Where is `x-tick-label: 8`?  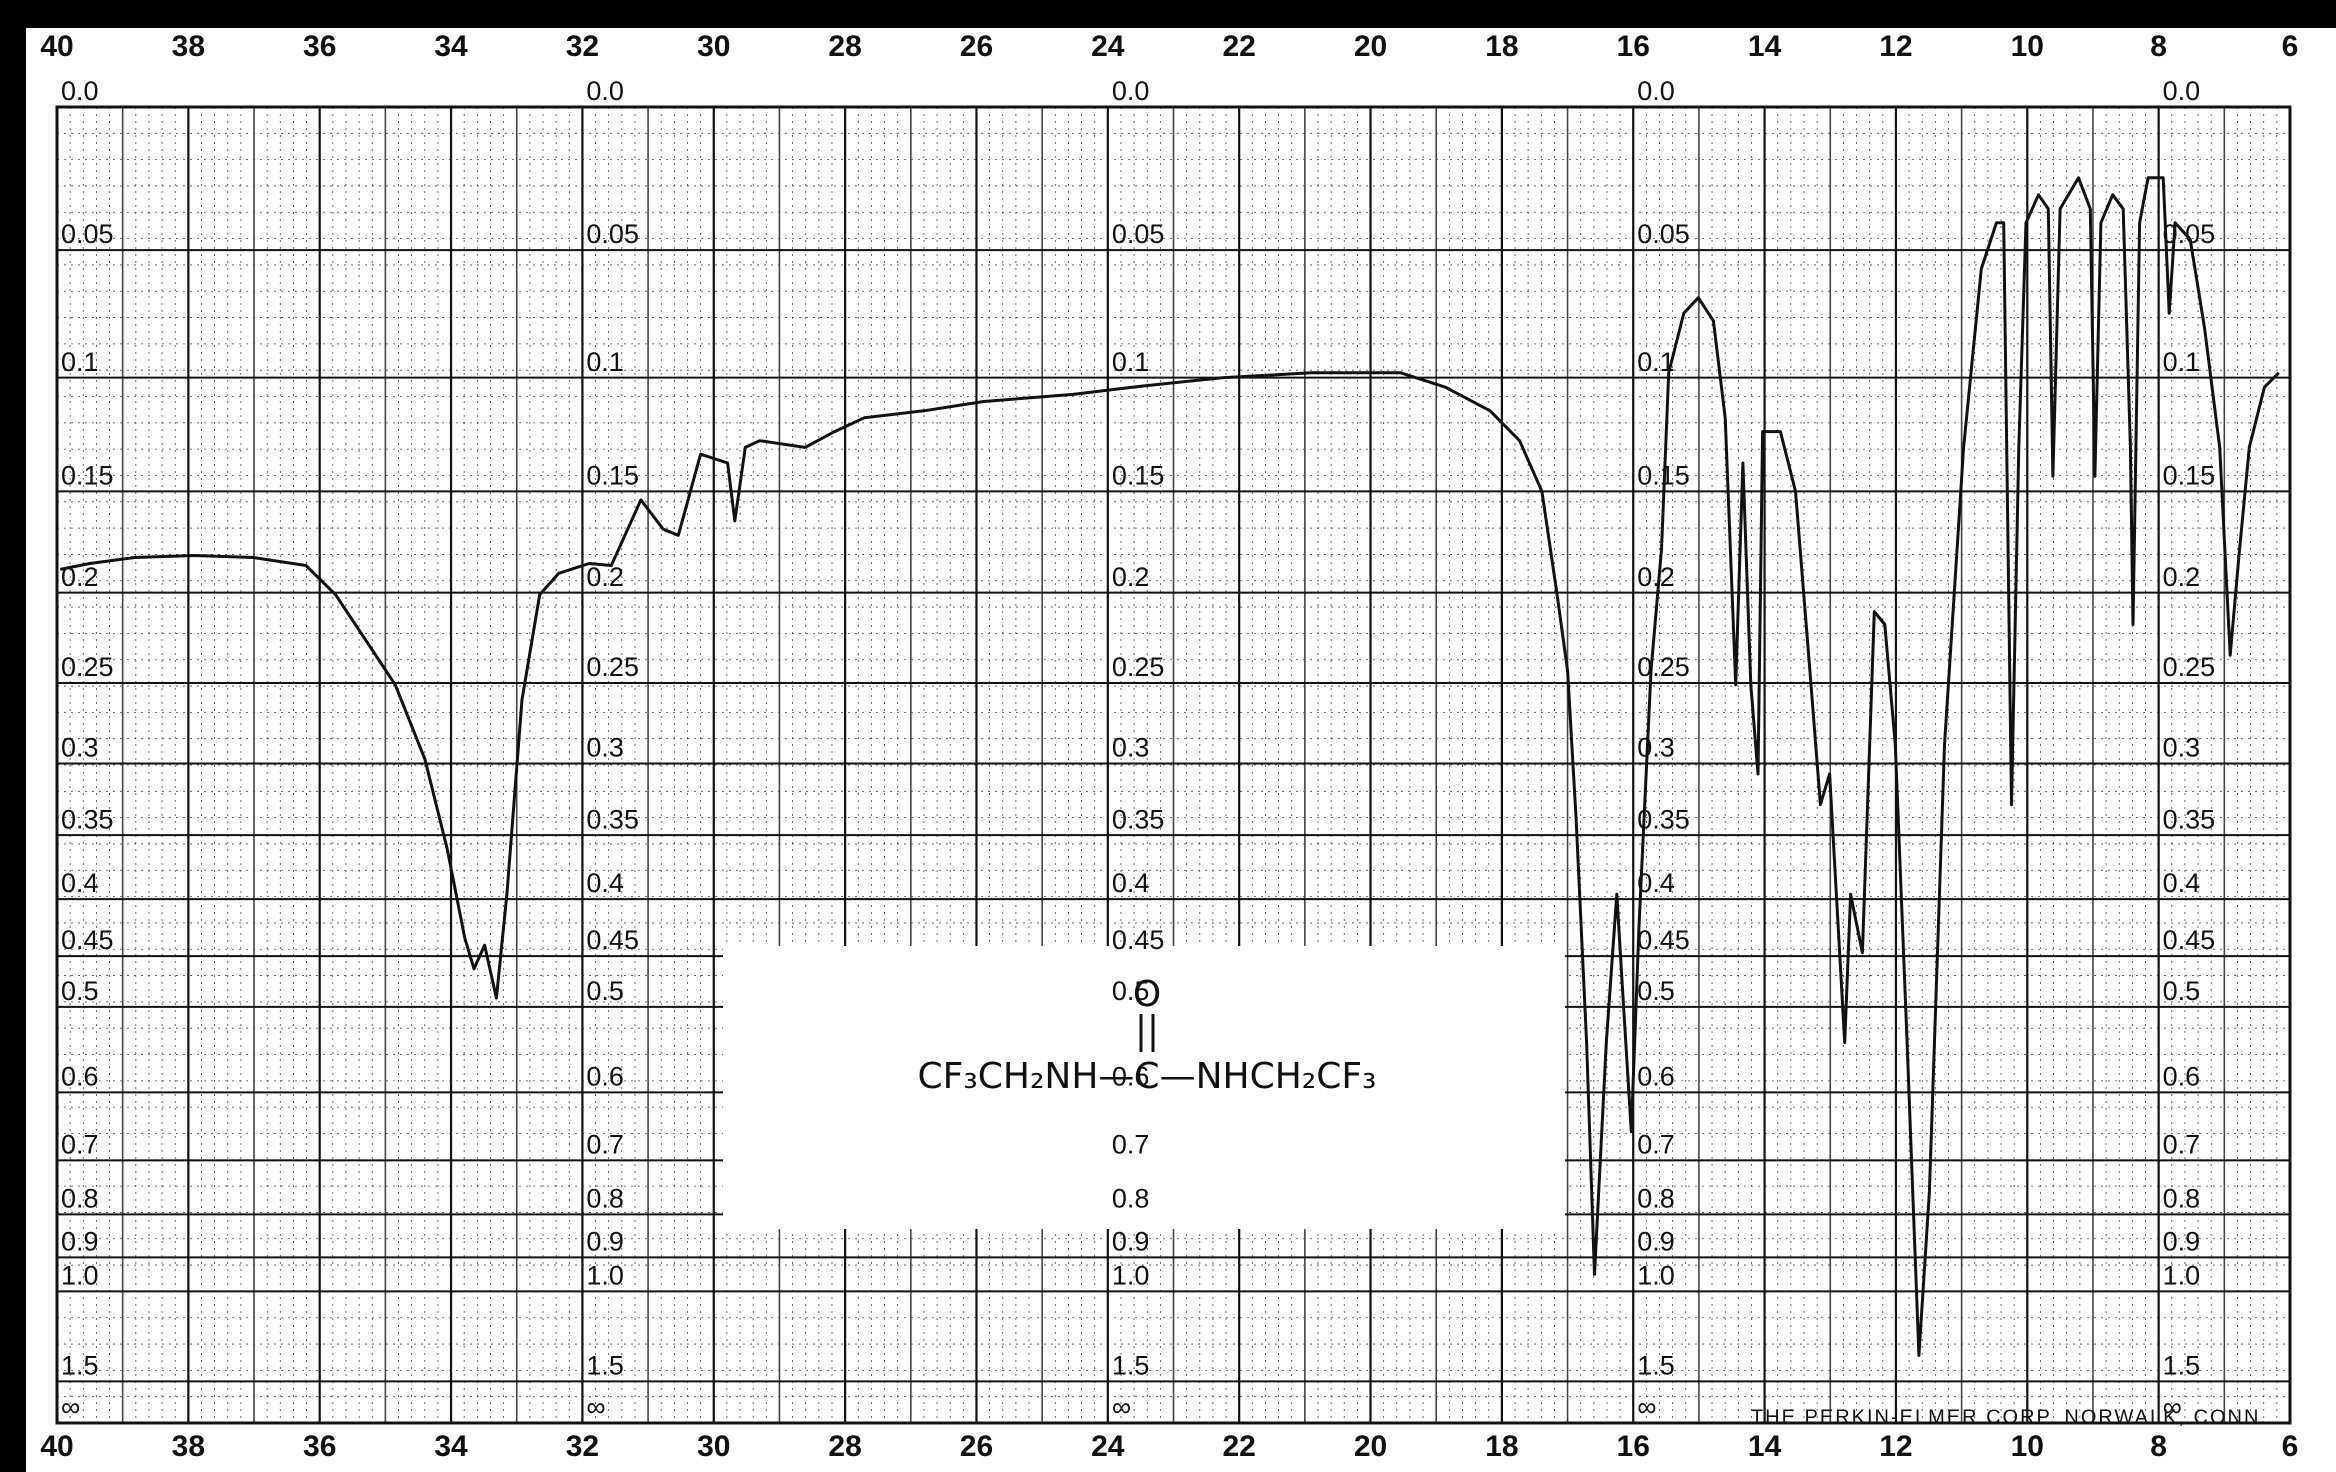 x-tick-label: 8 is located at coordinates (2158, 46).